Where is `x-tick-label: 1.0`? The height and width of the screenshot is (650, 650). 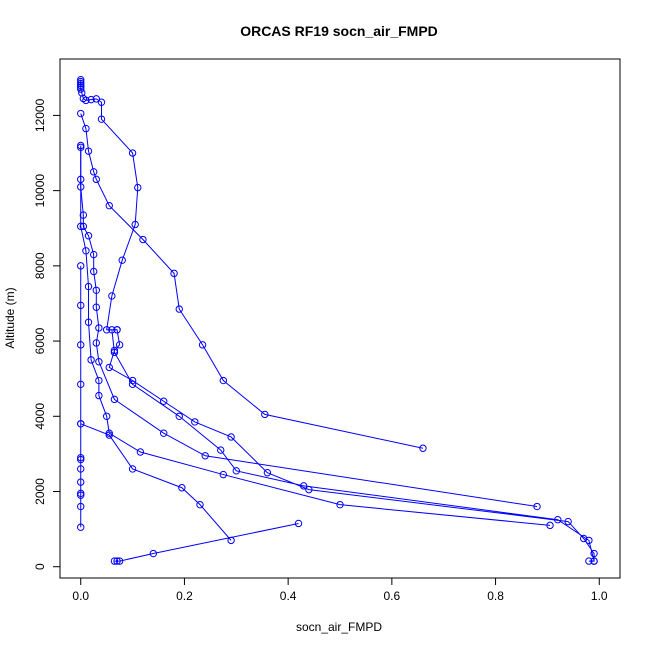
x-tick-label: 1.0 is located at coordinates (599, 596).